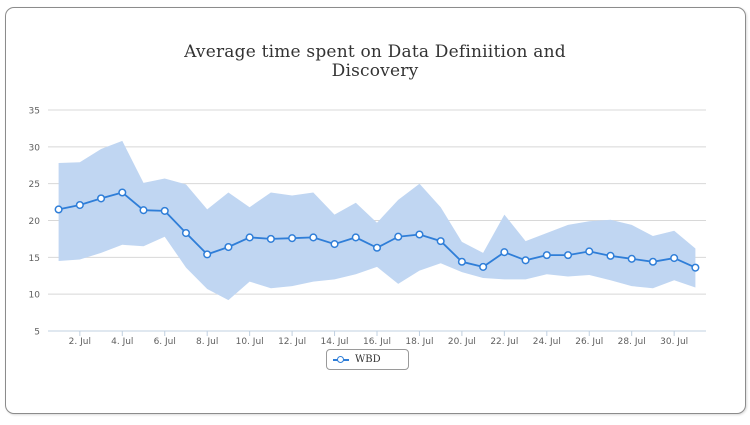  What do you see at coordinates (674, 342) in the screenshot?
I see `x-tick-label: 30. Jul` at bounding box center [674, 342].